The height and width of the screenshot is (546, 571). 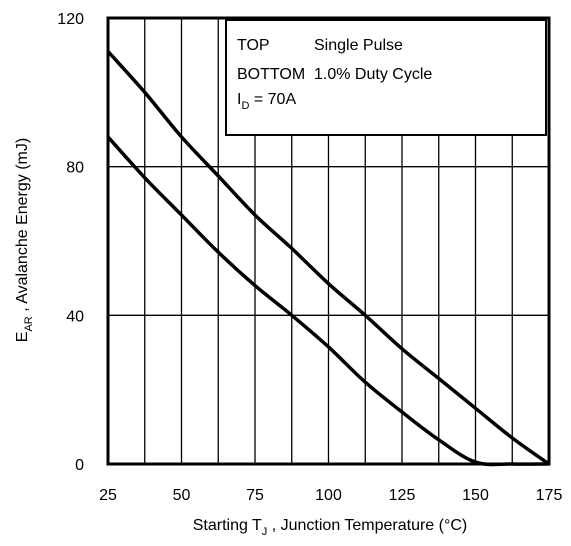 What do you see at coordinates (272, 99) in the screenshot?
I see `legend-current-rest: = 70A` at bounding box center [272, 99].